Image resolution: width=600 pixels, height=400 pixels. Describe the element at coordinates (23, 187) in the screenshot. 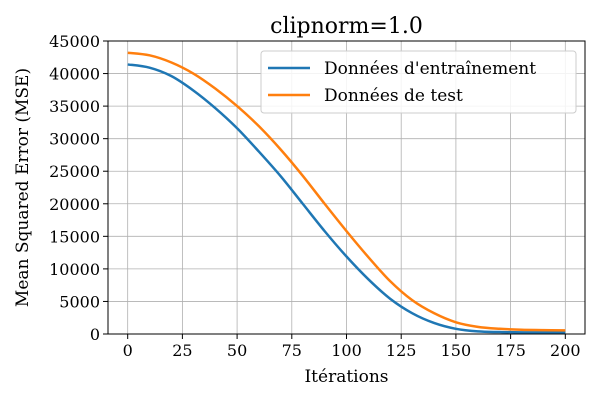

I see `y-axis-title: Mean Squared Error (MSE)` at that location.